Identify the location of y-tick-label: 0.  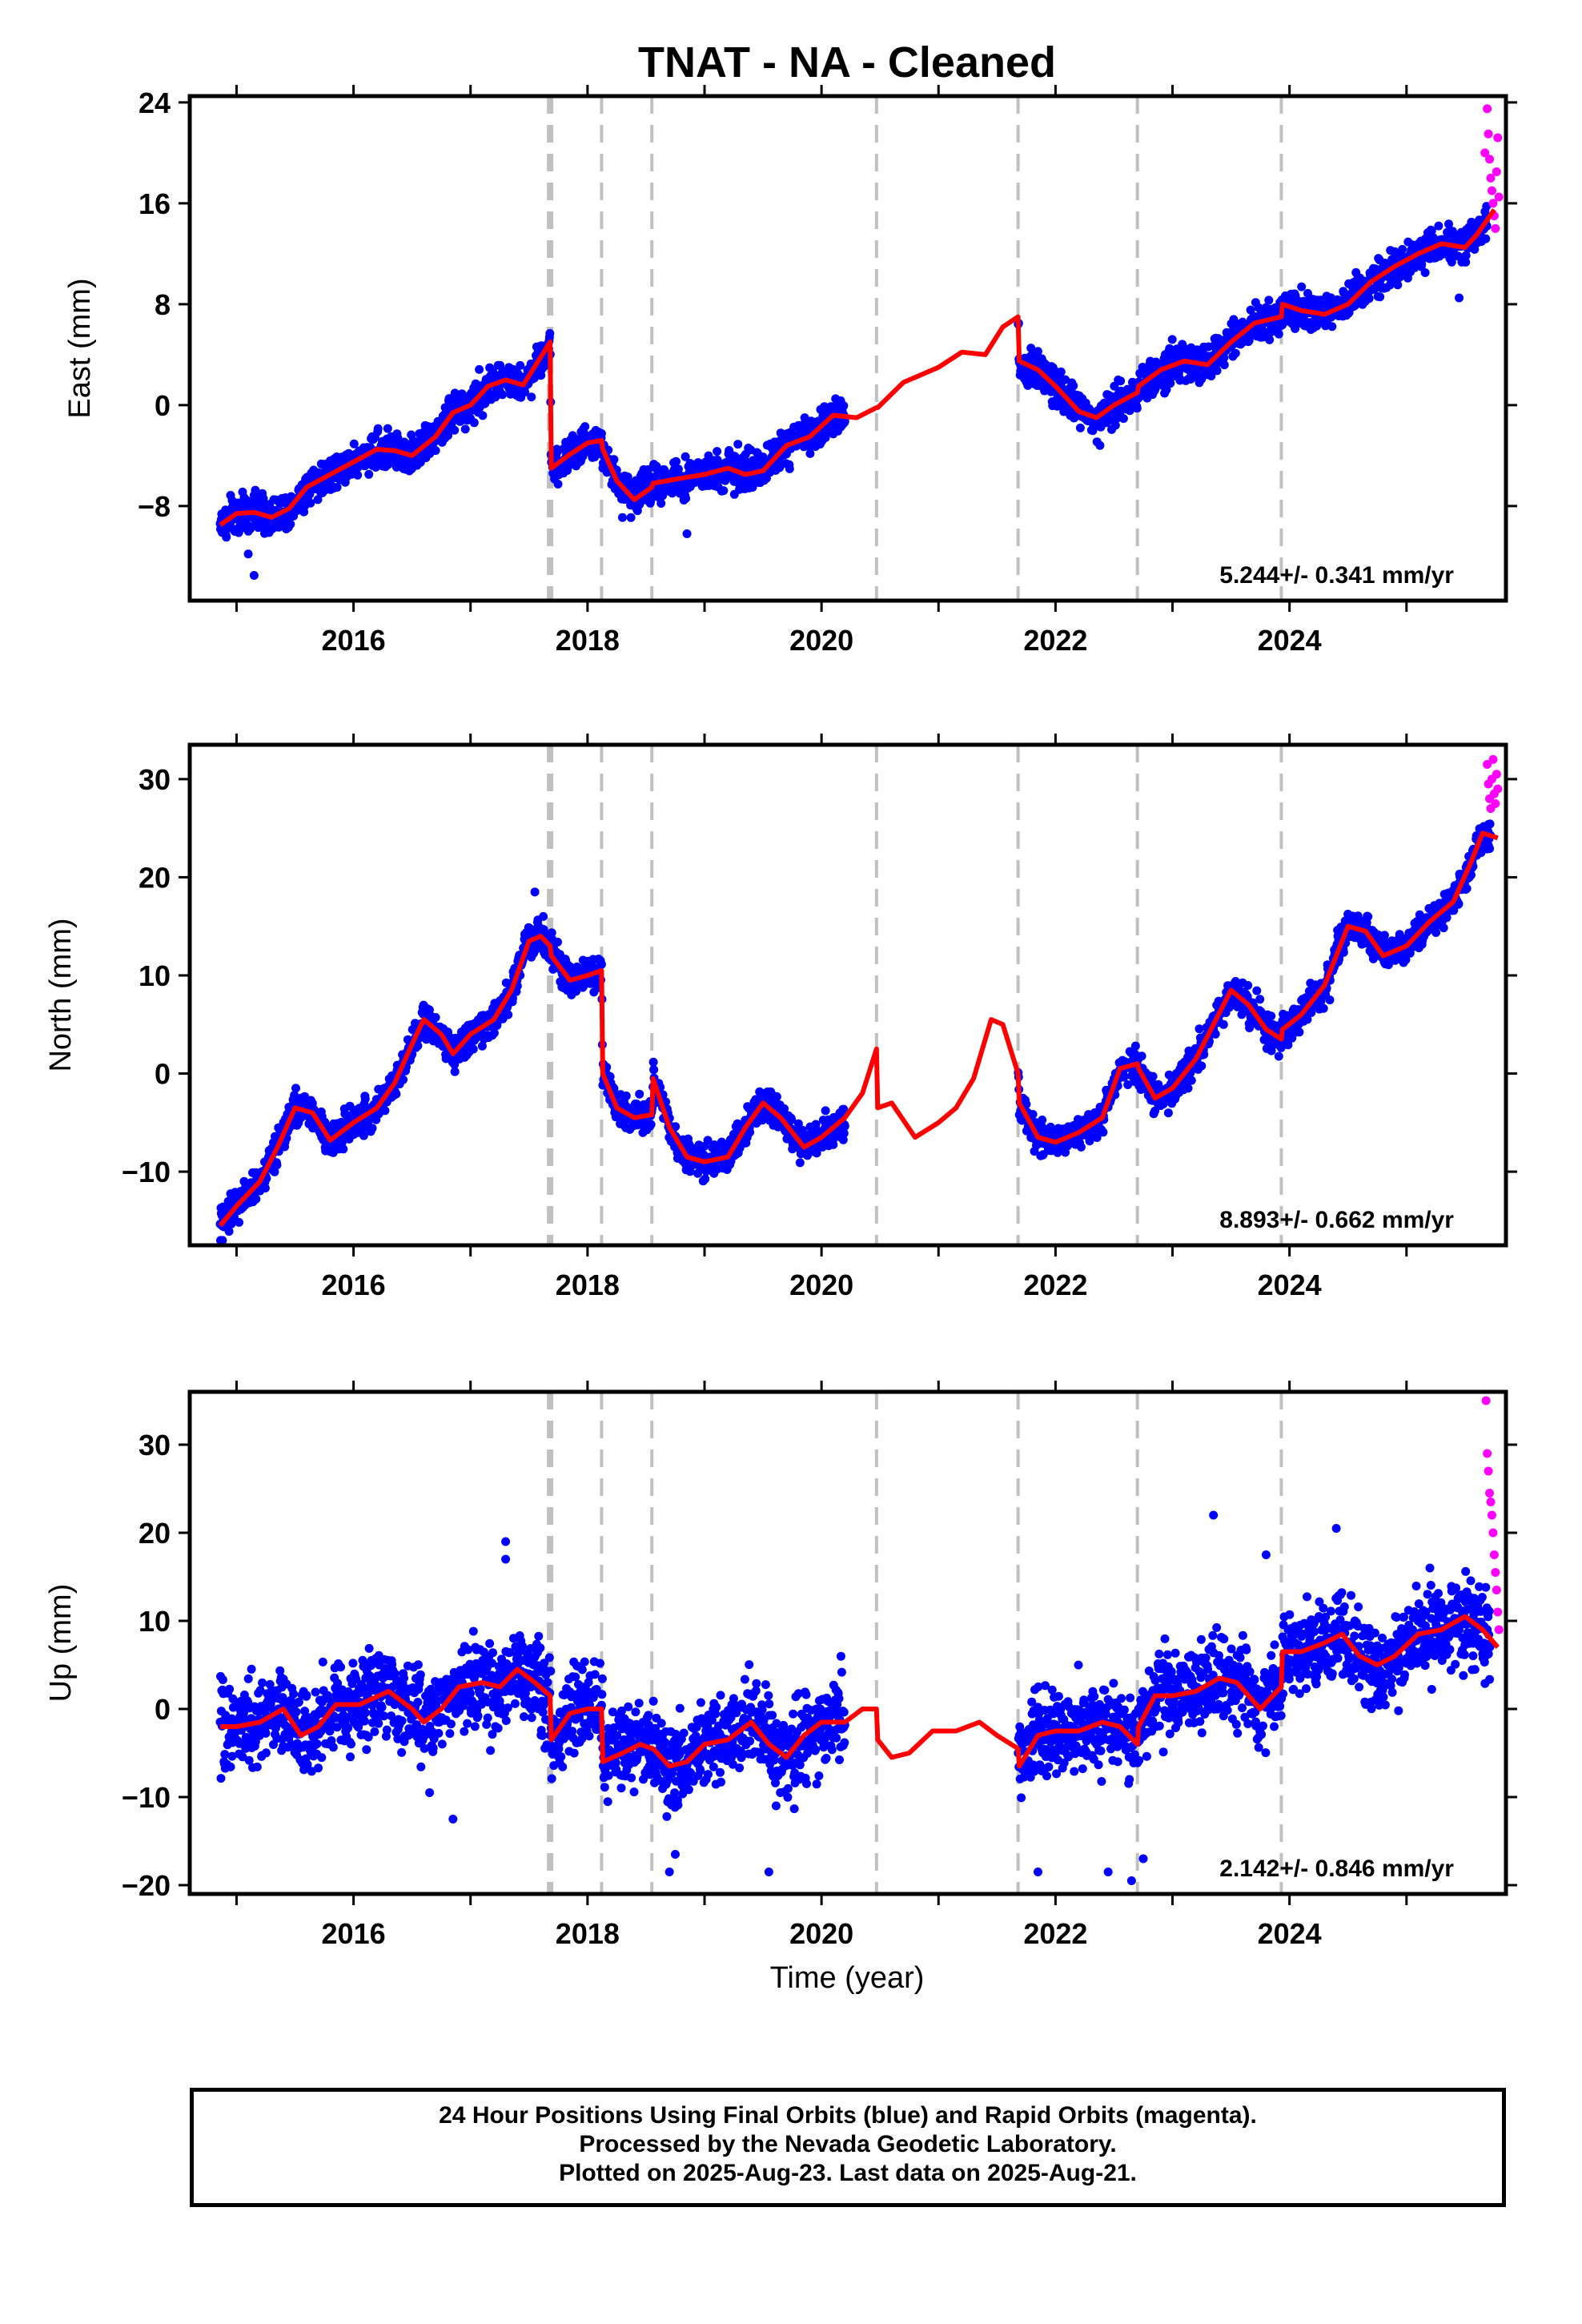
(163, 405).